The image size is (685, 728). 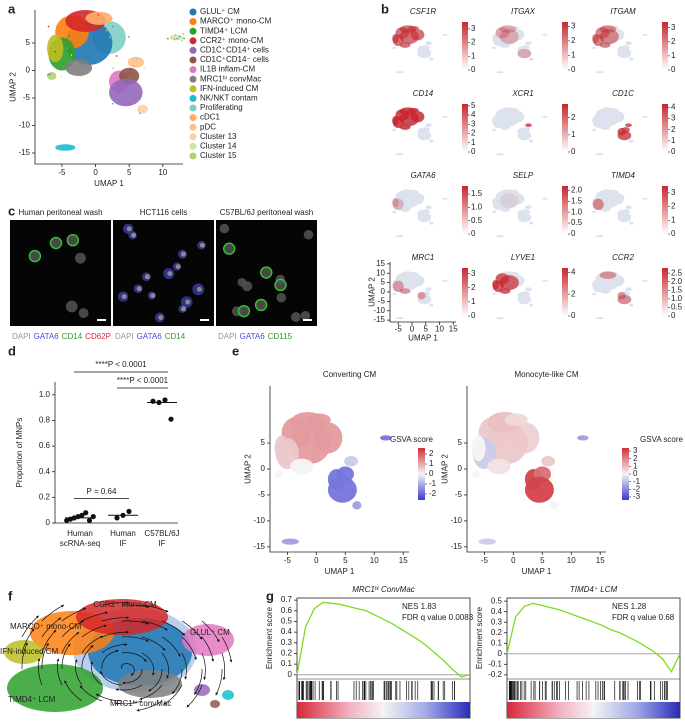 I want to click on legend-label: IL1B inflam-CM, so click(x=227, y=69).